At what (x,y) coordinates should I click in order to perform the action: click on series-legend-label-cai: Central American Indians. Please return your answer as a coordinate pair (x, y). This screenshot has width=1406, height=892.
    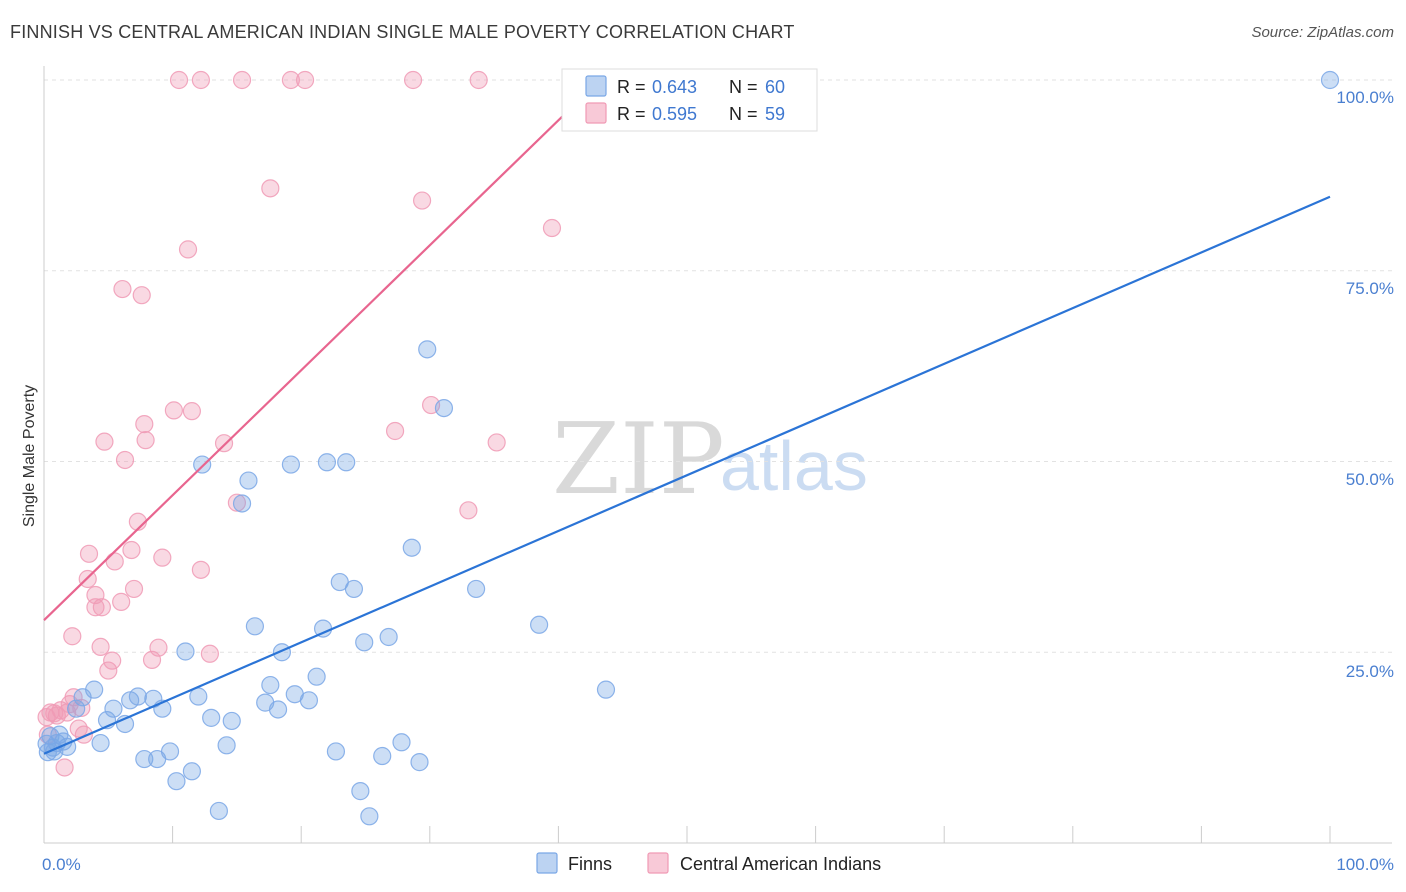
    Looking at the image, I should click on (780, 864).